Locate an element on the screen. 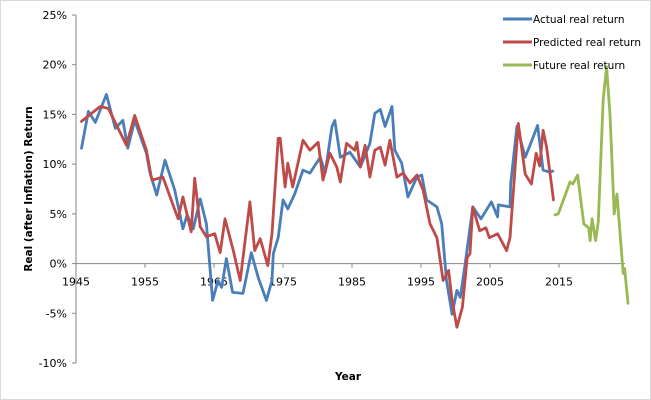 The width and height of the screenshot is (651, 400). y-tick-label: 10% is located at coordinates (55, 164).